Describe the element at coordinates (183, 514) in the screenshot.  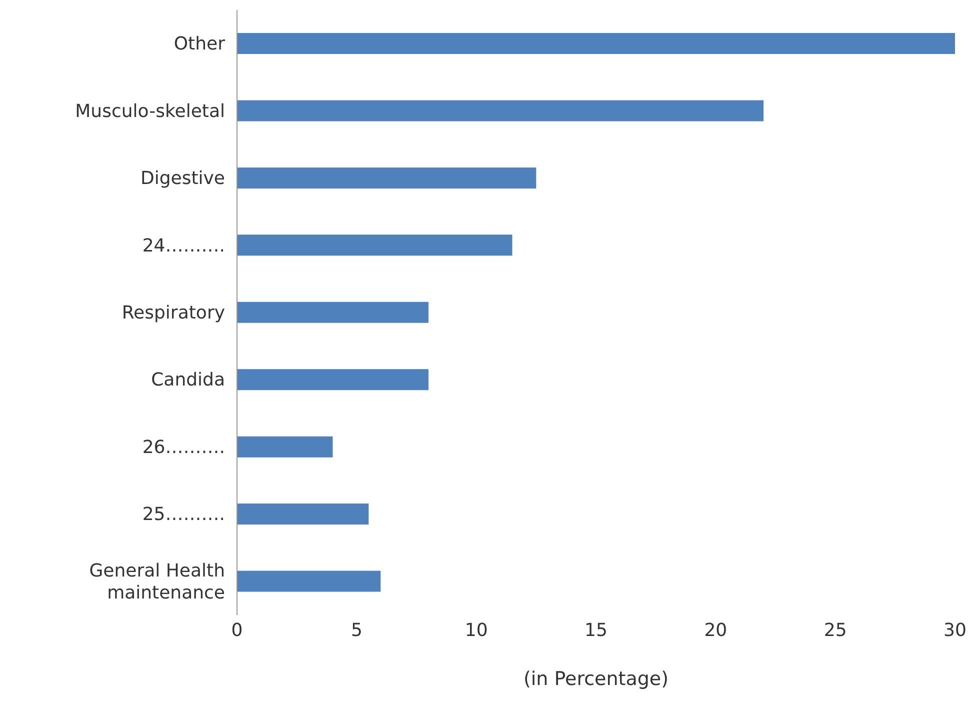
I see `y-tick-label: 25……….` at that location.